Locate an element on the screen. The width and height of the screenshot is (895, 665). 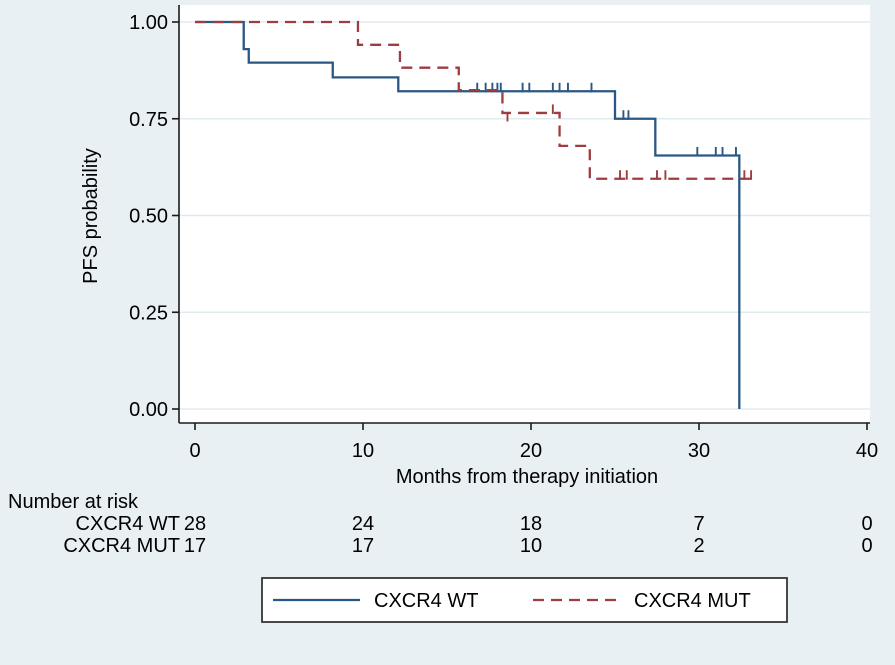
risk-count: 10 is located at coordinates (531, 546).